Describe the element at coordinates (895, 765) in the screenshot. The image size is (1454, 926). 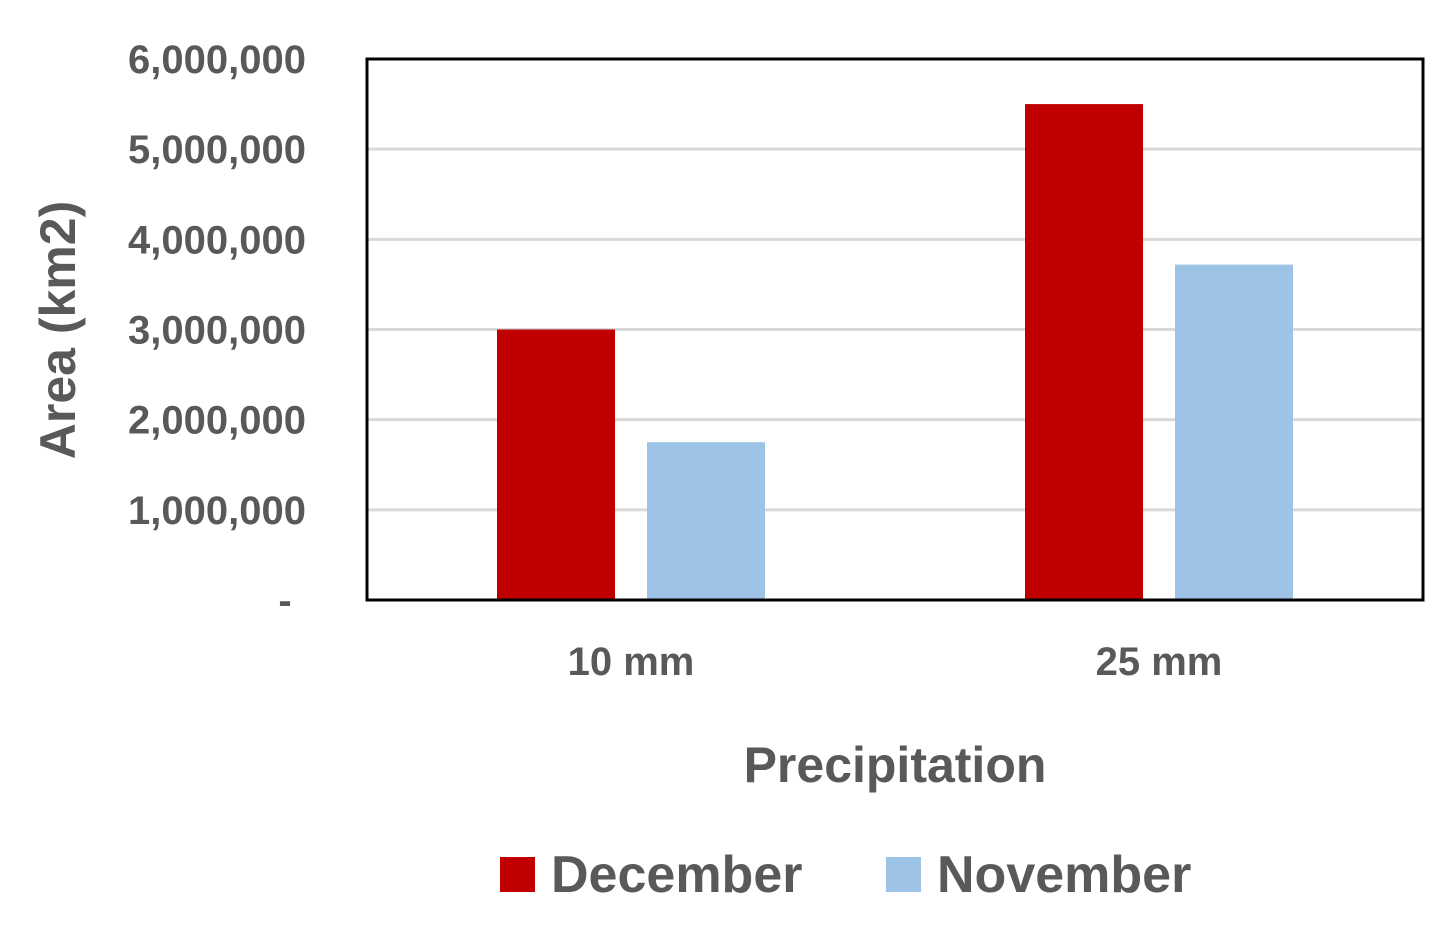
I see `x-axis-title: Precipitation` at that location.